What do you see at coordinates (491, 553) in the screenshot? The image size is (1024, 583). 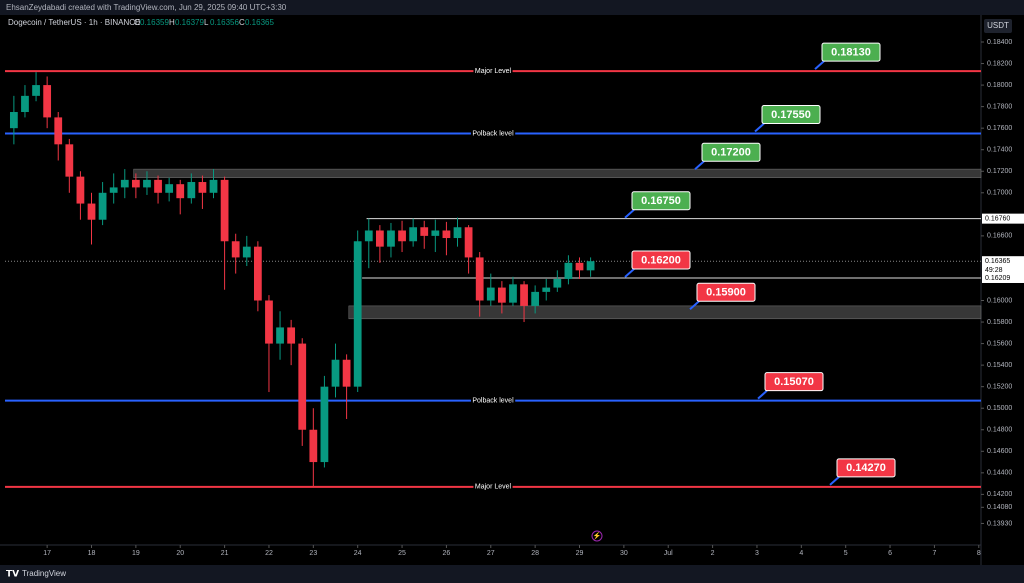 I see `x-tick-label: 27` at bounding box center [491, 553].